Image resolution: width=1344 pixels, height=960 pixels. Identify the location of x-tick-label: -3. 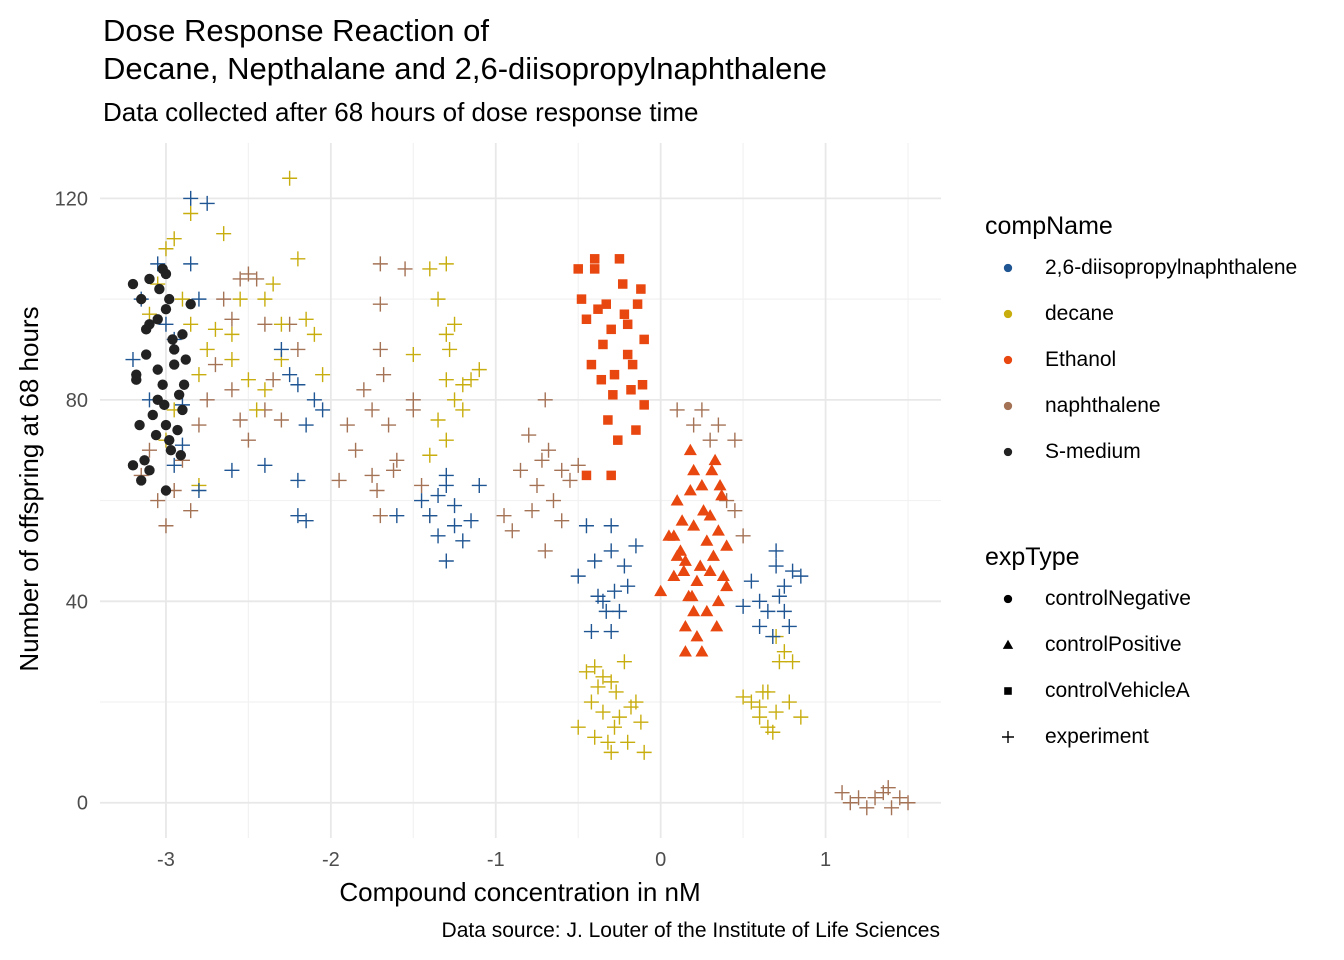
(166, 860).